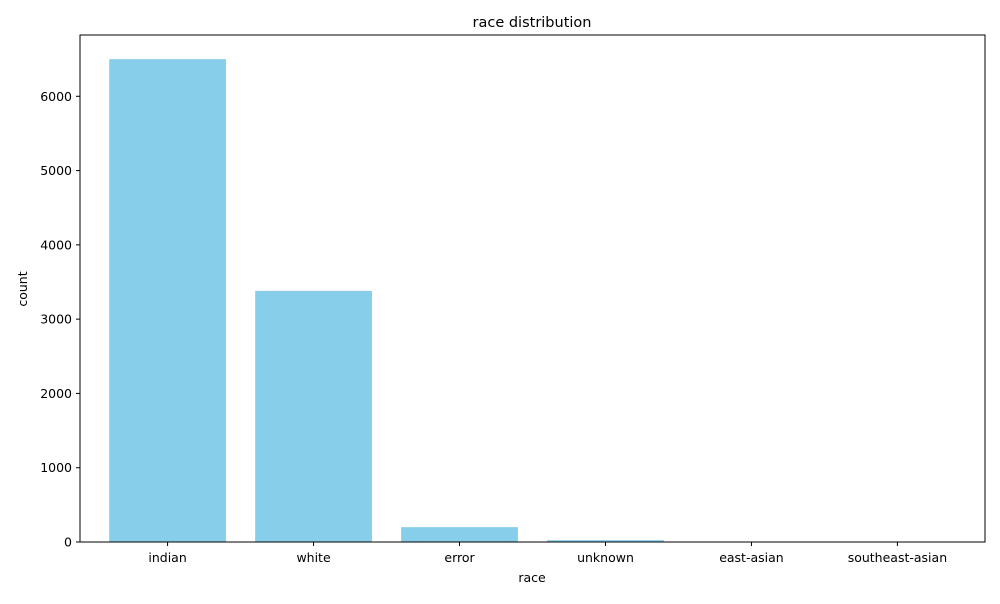 This screenshot has height=604, width=1000. What do you see at coordinates (751, 557) in the screenshot?
I see `x-tick-label: east-asian` at bounding box center [751, 557].